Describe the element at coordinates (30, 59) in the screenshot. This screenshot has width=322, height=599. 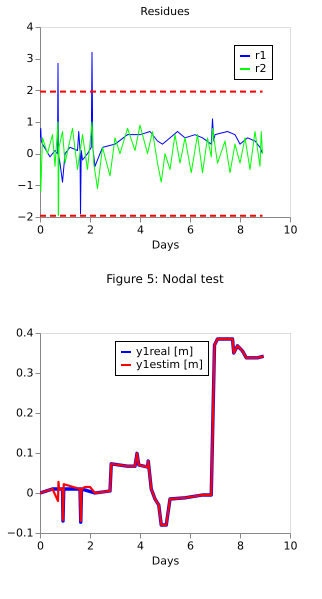
I see `y-tick-label: 3` at that location.